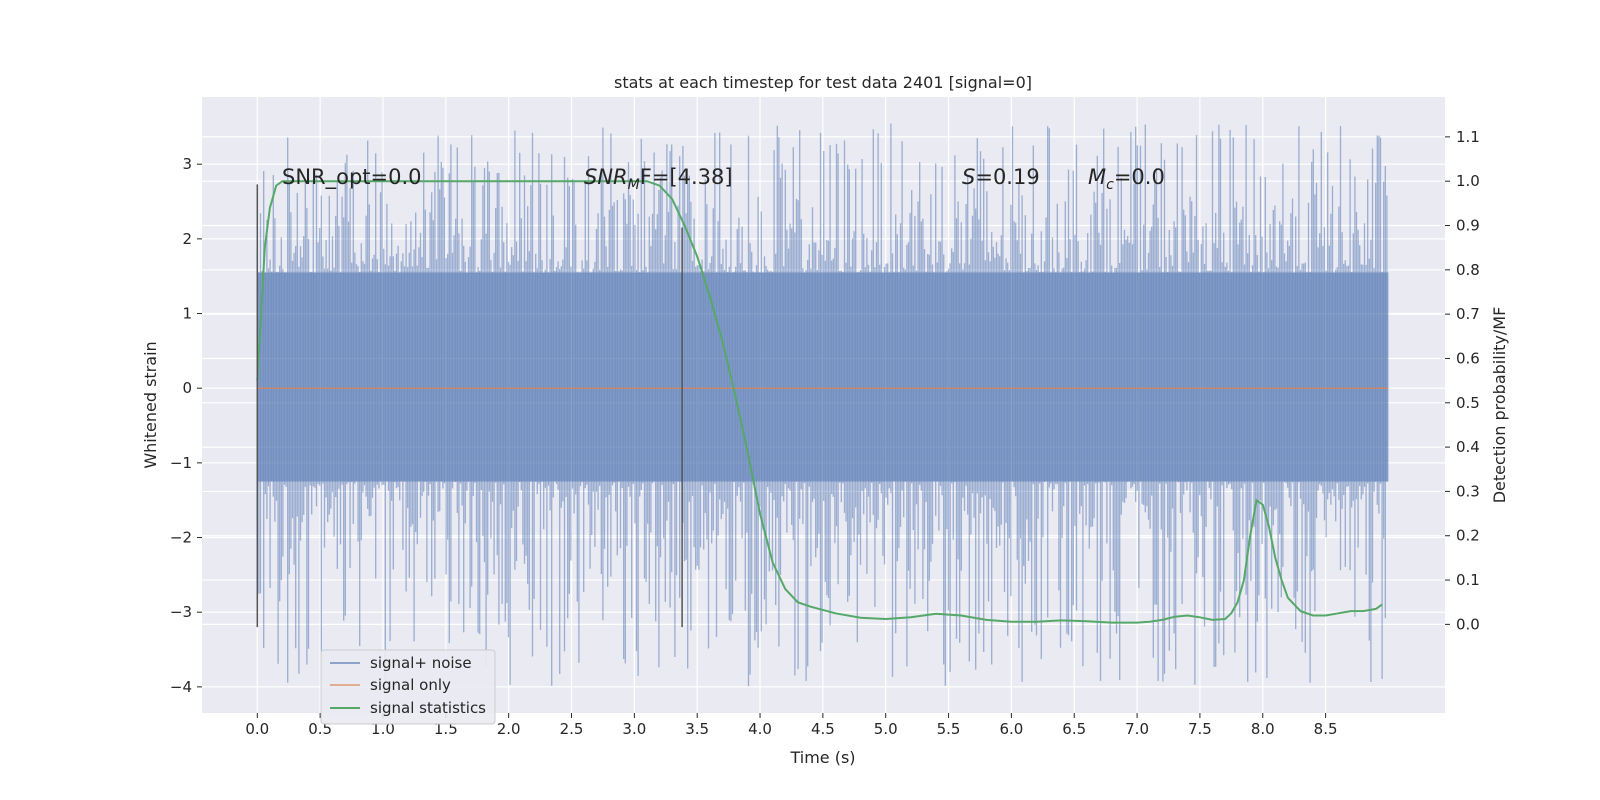 The height and width of the screenshot is (800, 1600). Describe the element at coordinates (1011, 729) in the screenshot. I see `x-tick-label: 6.0` at that location.